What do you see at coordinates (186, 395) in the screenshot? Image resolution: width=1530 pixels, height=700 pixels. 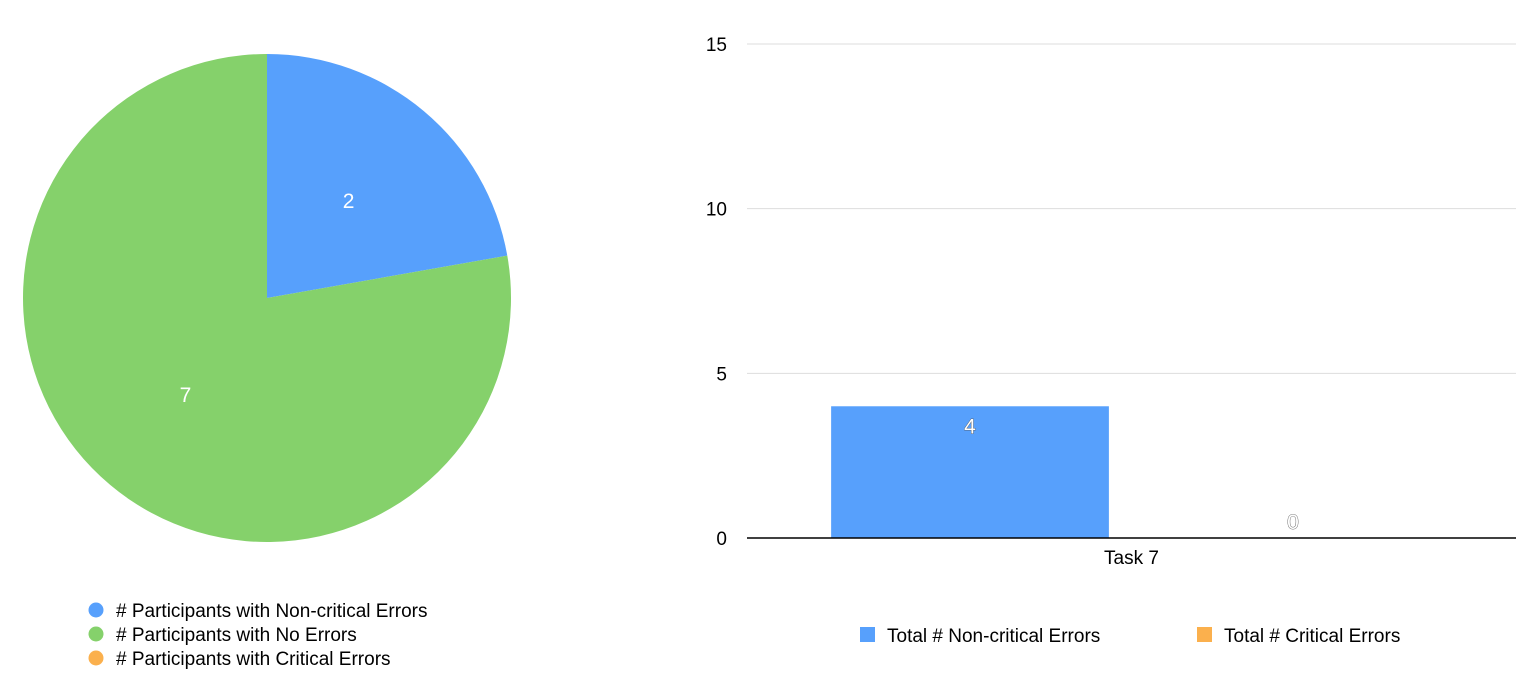 I see `pie-data-label: 7` at bounding box center [186, 395].